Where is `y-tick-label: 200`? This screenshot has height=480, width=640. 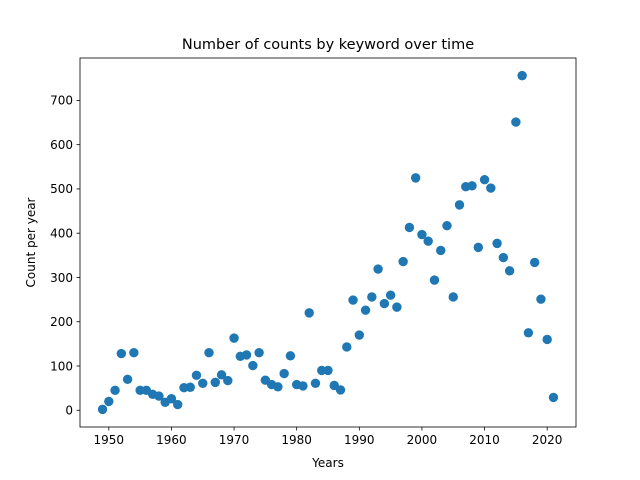 y-tick-label: 200 is located at coordinates (61, 322).